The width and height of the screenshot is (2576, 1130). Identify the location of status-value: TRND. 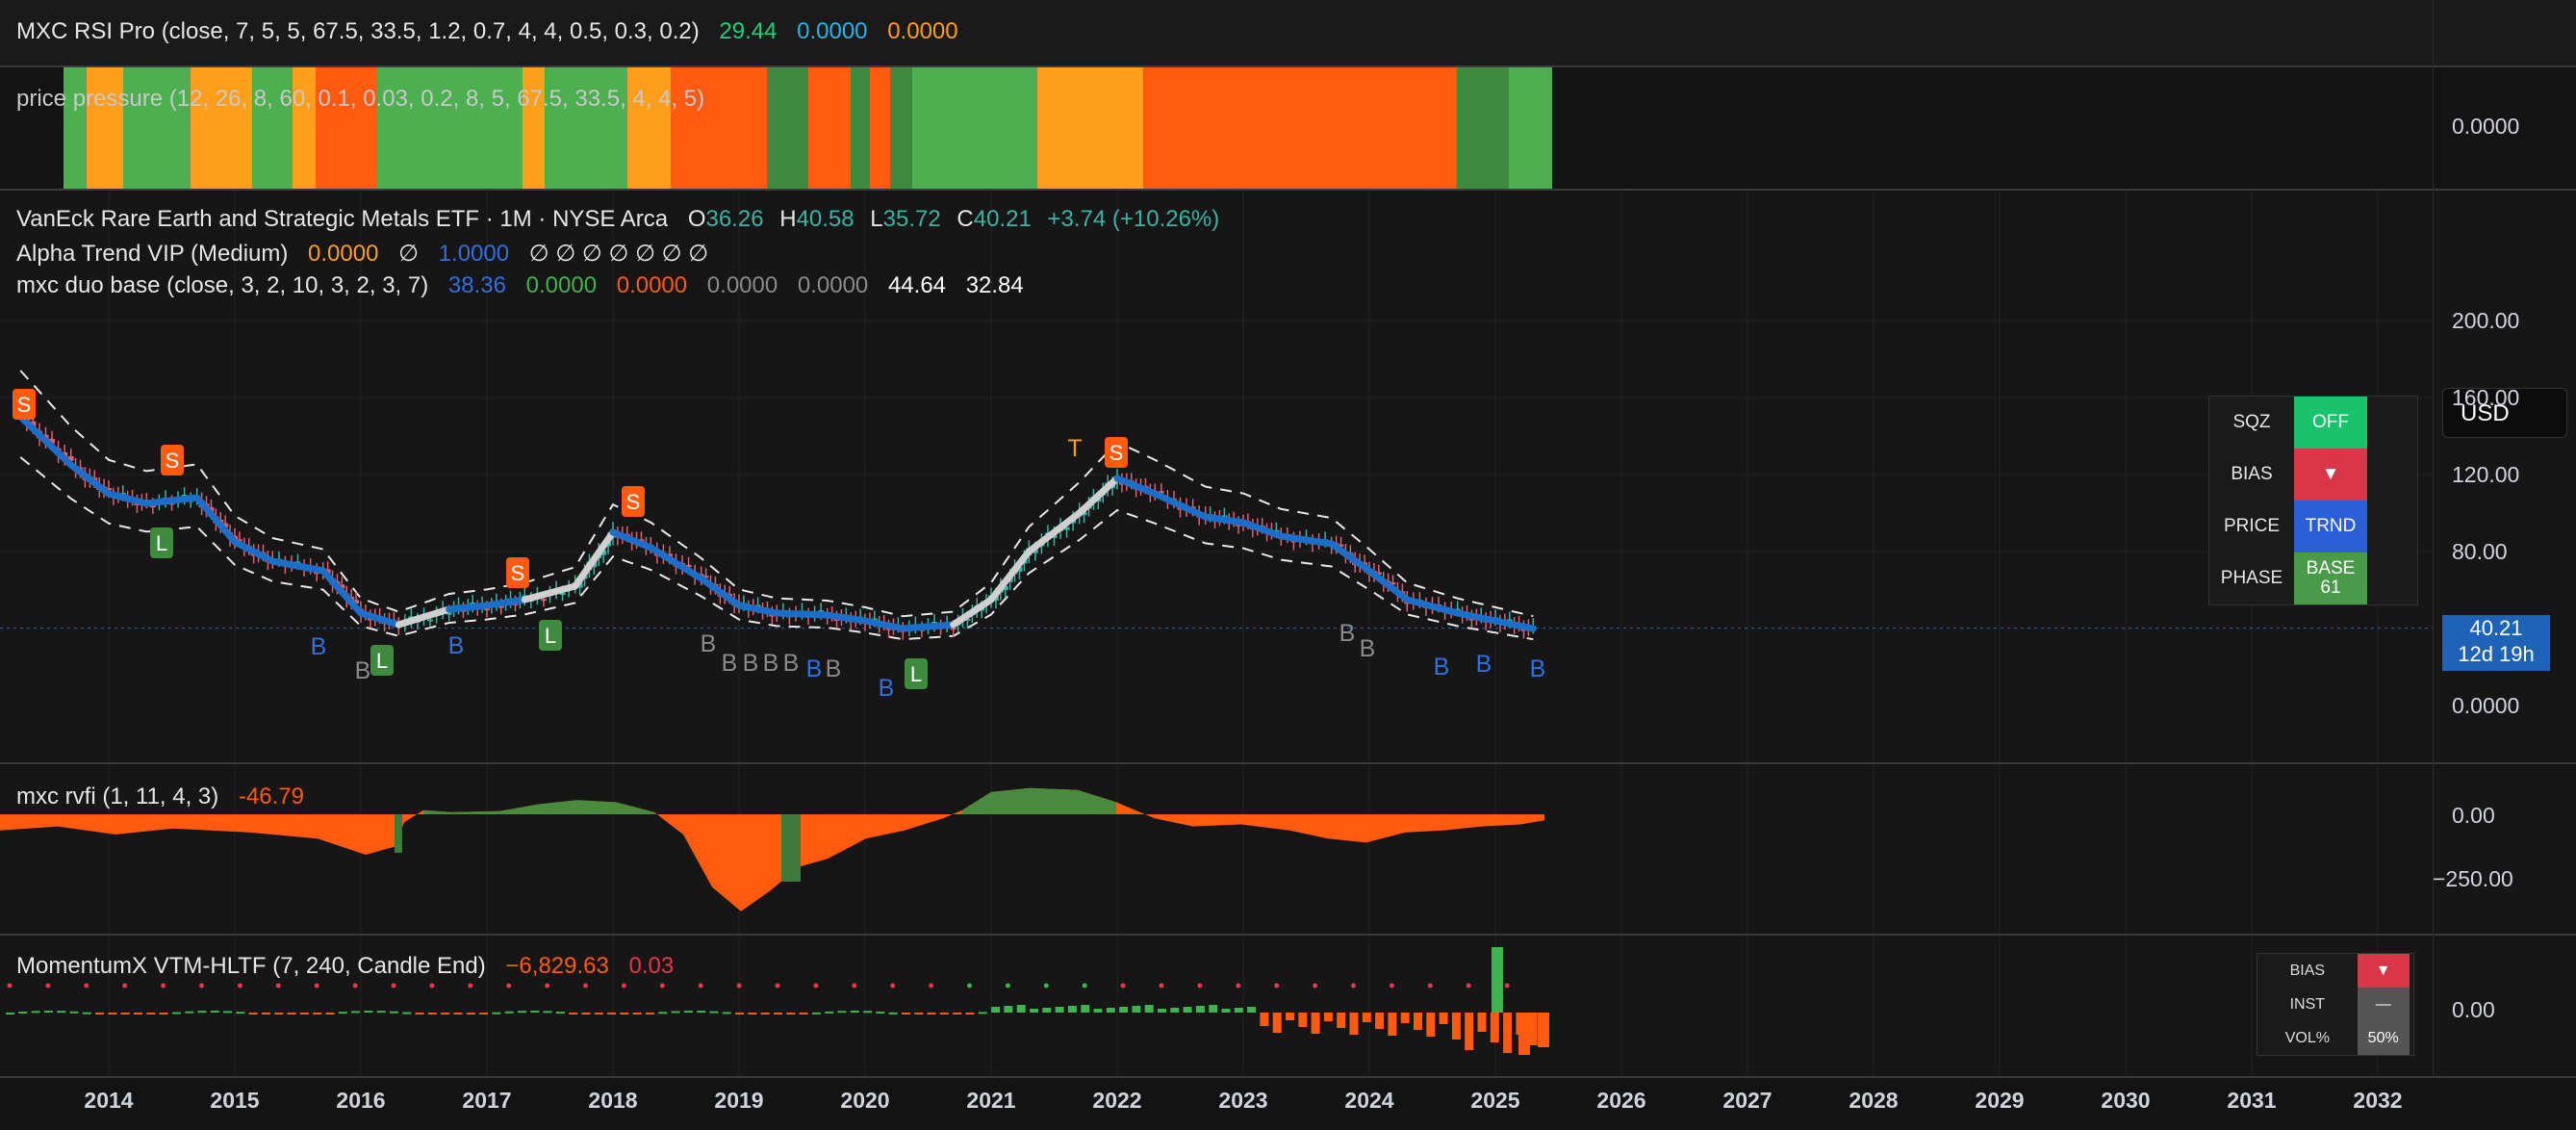
(2330, 526).